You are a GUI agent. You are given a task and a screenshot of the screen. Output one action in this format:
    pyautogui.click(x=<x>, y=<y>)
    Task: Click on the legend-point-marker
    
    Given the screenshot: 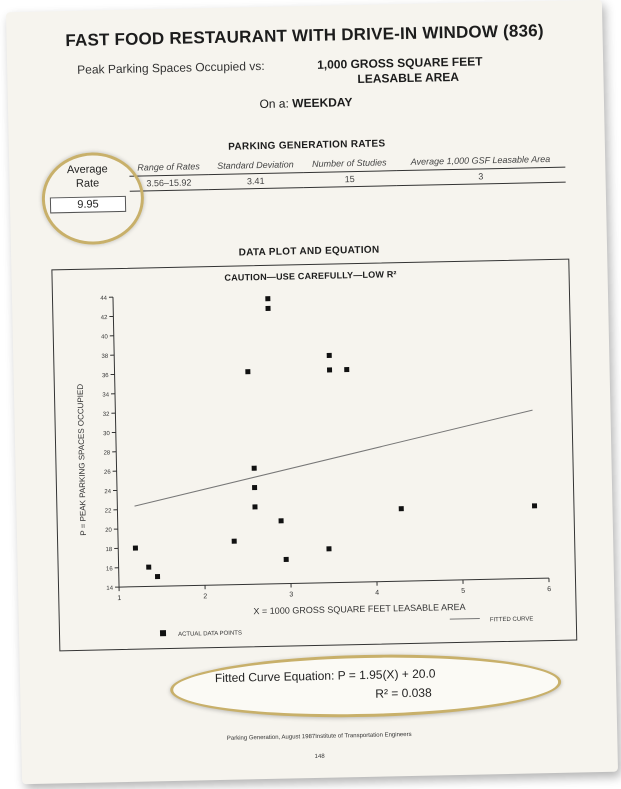 What is the action you would take?
    pyautogui.click(x=163, y=633)
    